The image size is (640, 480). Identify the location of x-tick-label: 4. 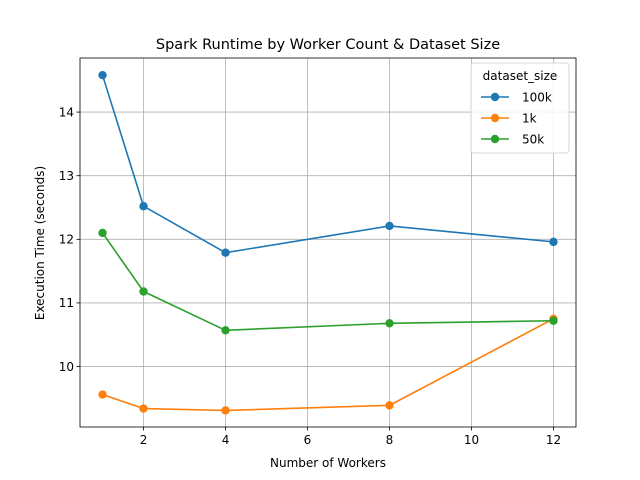
(226, 440).